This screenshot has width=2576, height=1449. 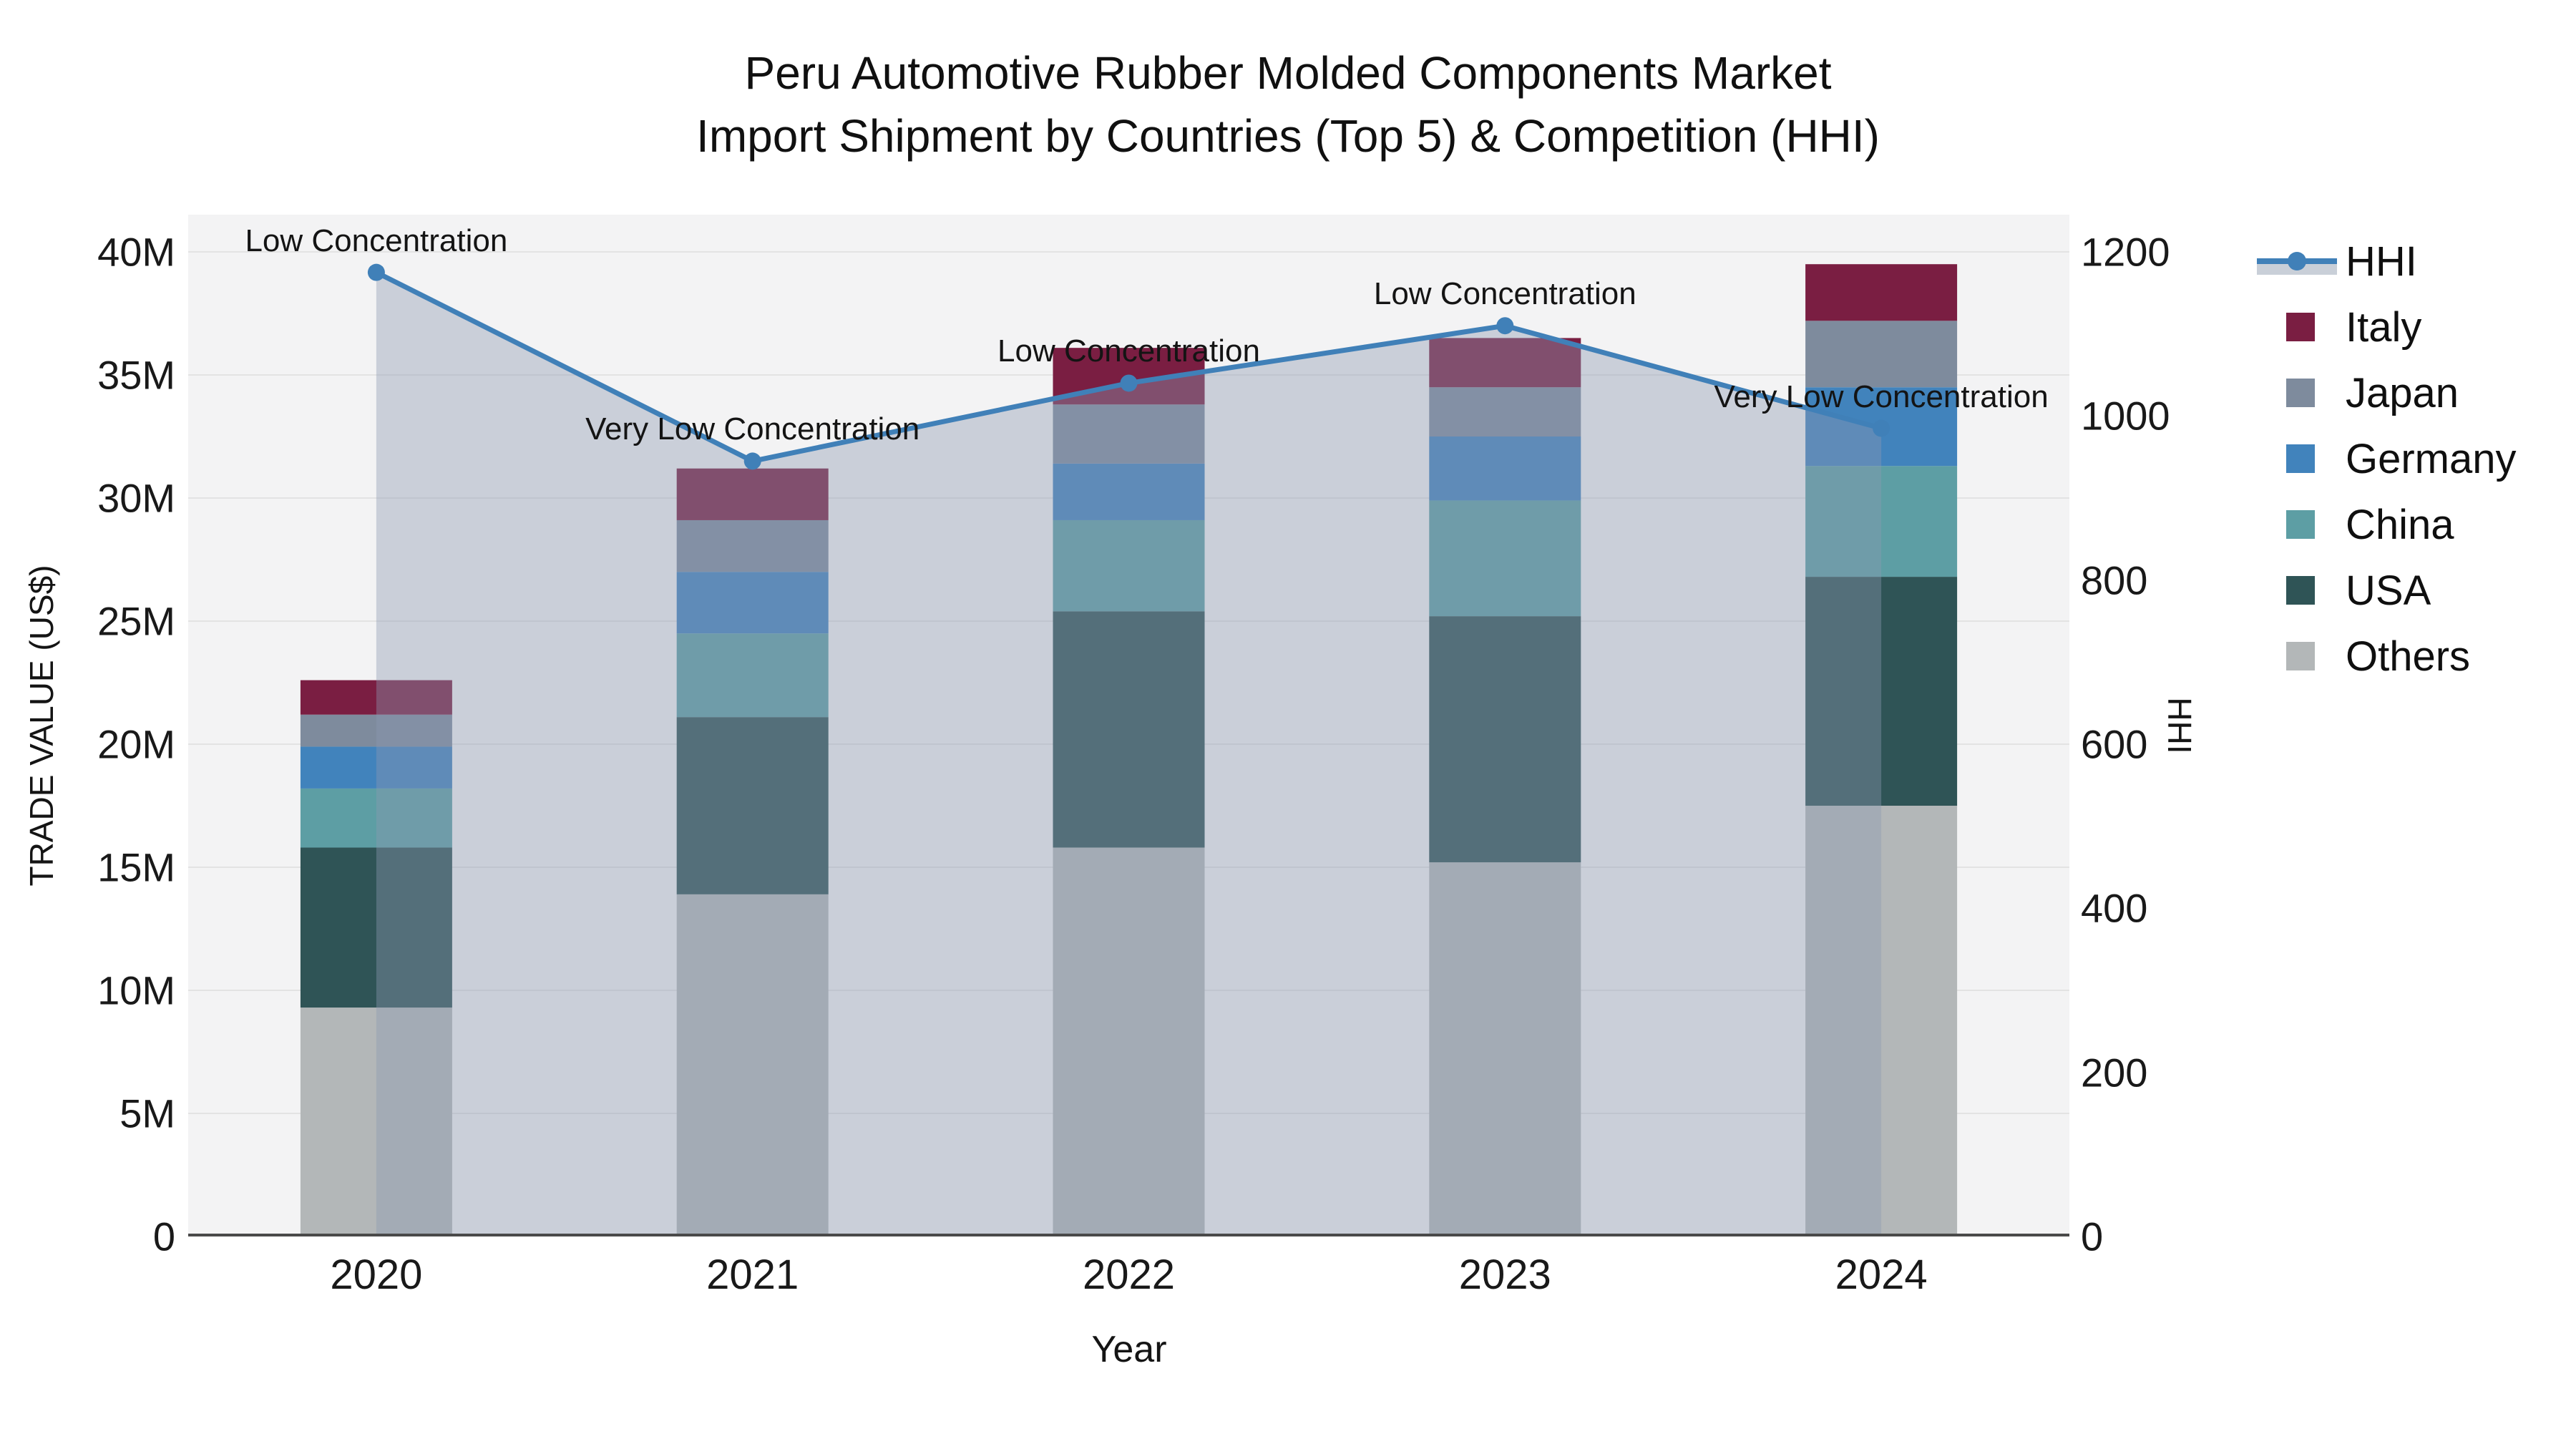 What do you see at coordinates (2408, 656) in the screenshot?
I see `legend-label: Others` at bounding box center [2408, 656].